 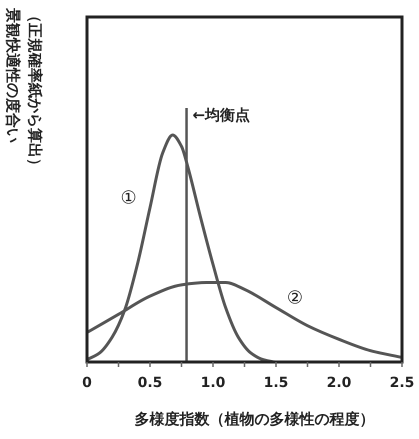 I want to click on ref-line-label: ←均衡点, so click(x=221, y=115).